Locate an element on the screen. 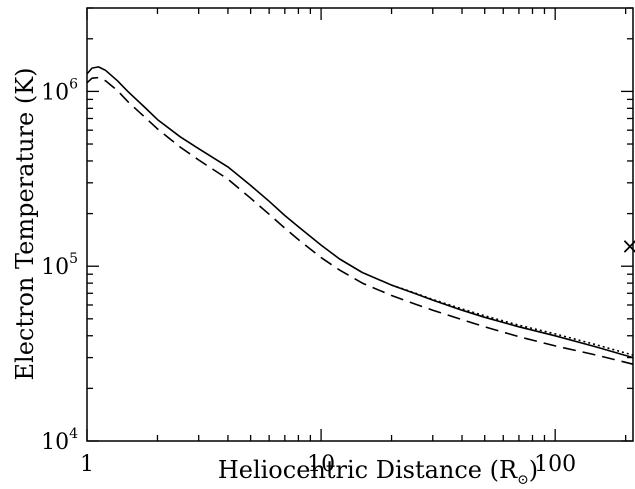 This screenshot has height=489, width=635. x-tick-label: 1 is located at coordinates (87, 464).